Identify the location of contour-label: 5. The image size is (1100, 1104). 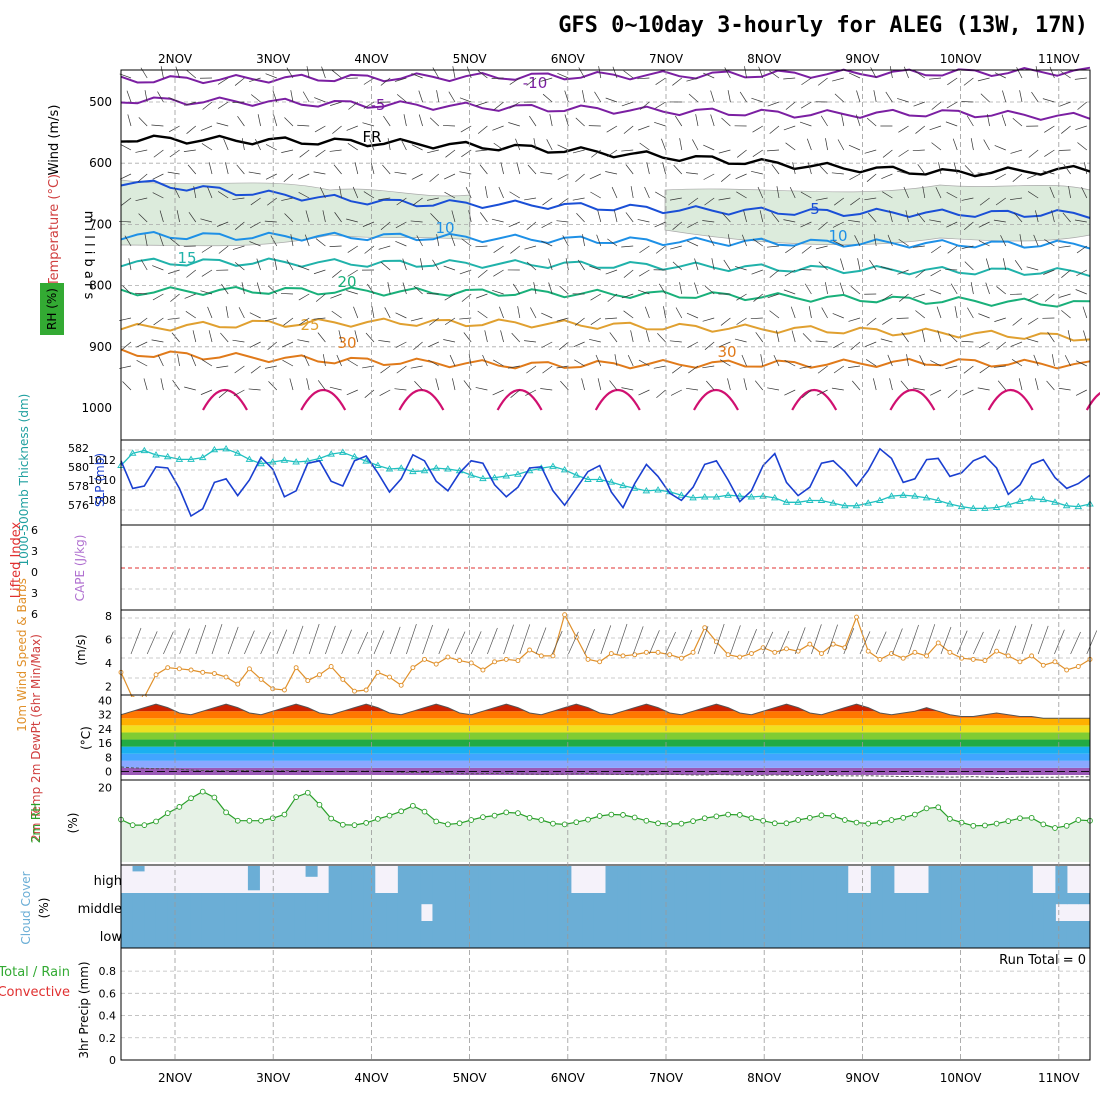
(815, 209).